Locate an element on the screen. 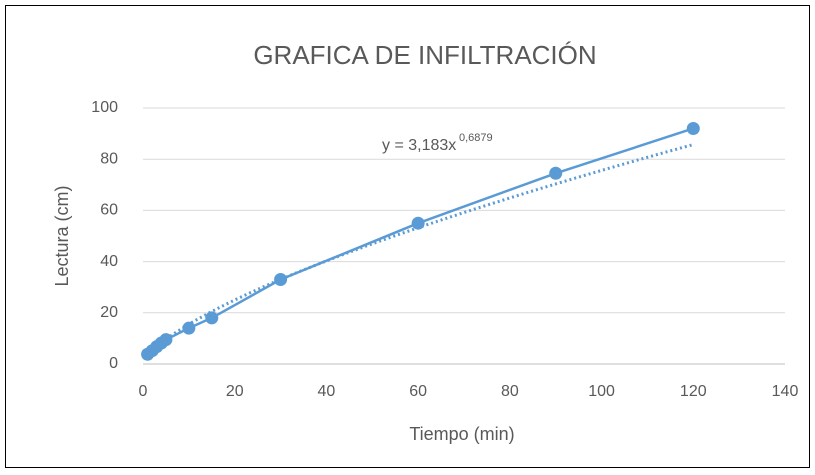 This screenshot has height=475, width=815. y-tick-label: 100 is located at coordinates (104, 107).